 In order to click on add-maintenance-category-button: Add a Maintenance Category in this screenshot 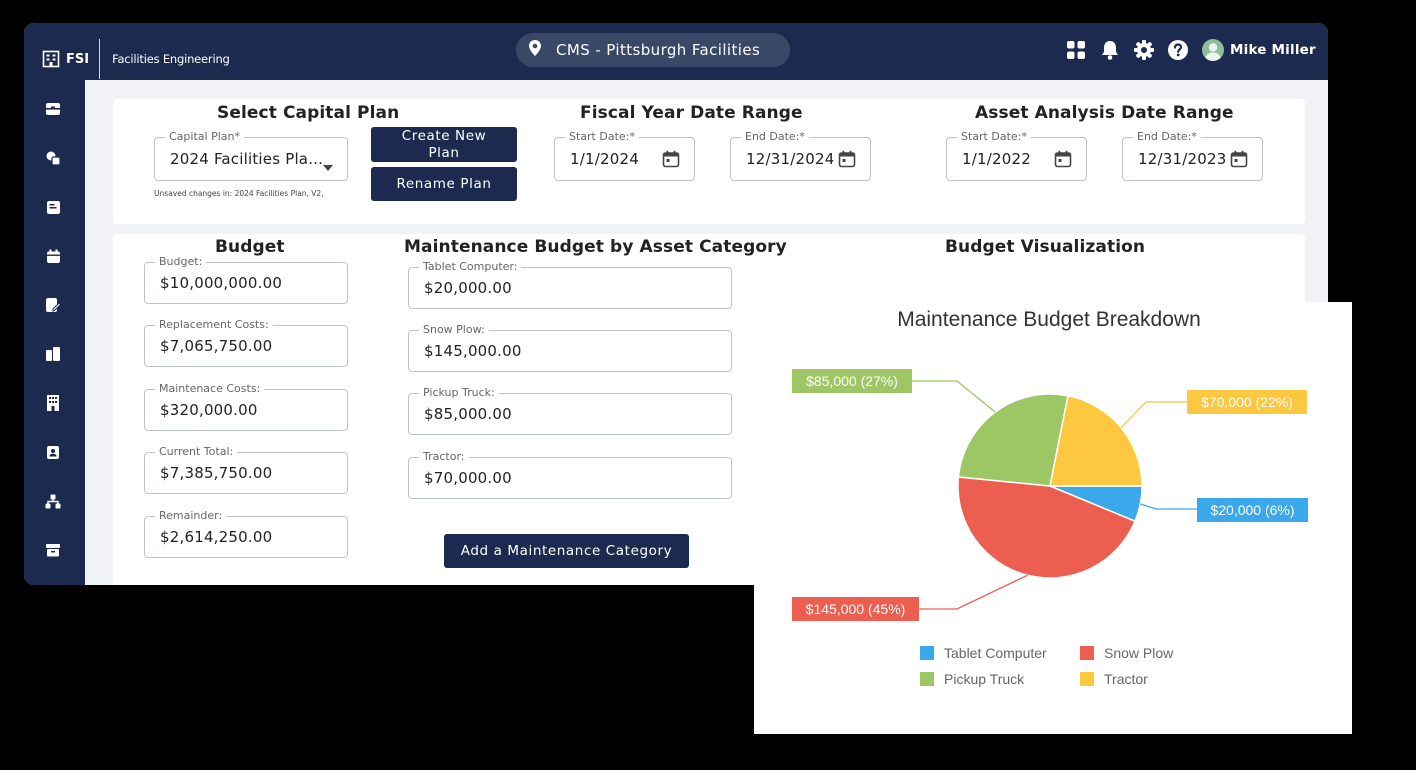, I will do `click(566, 551)`.